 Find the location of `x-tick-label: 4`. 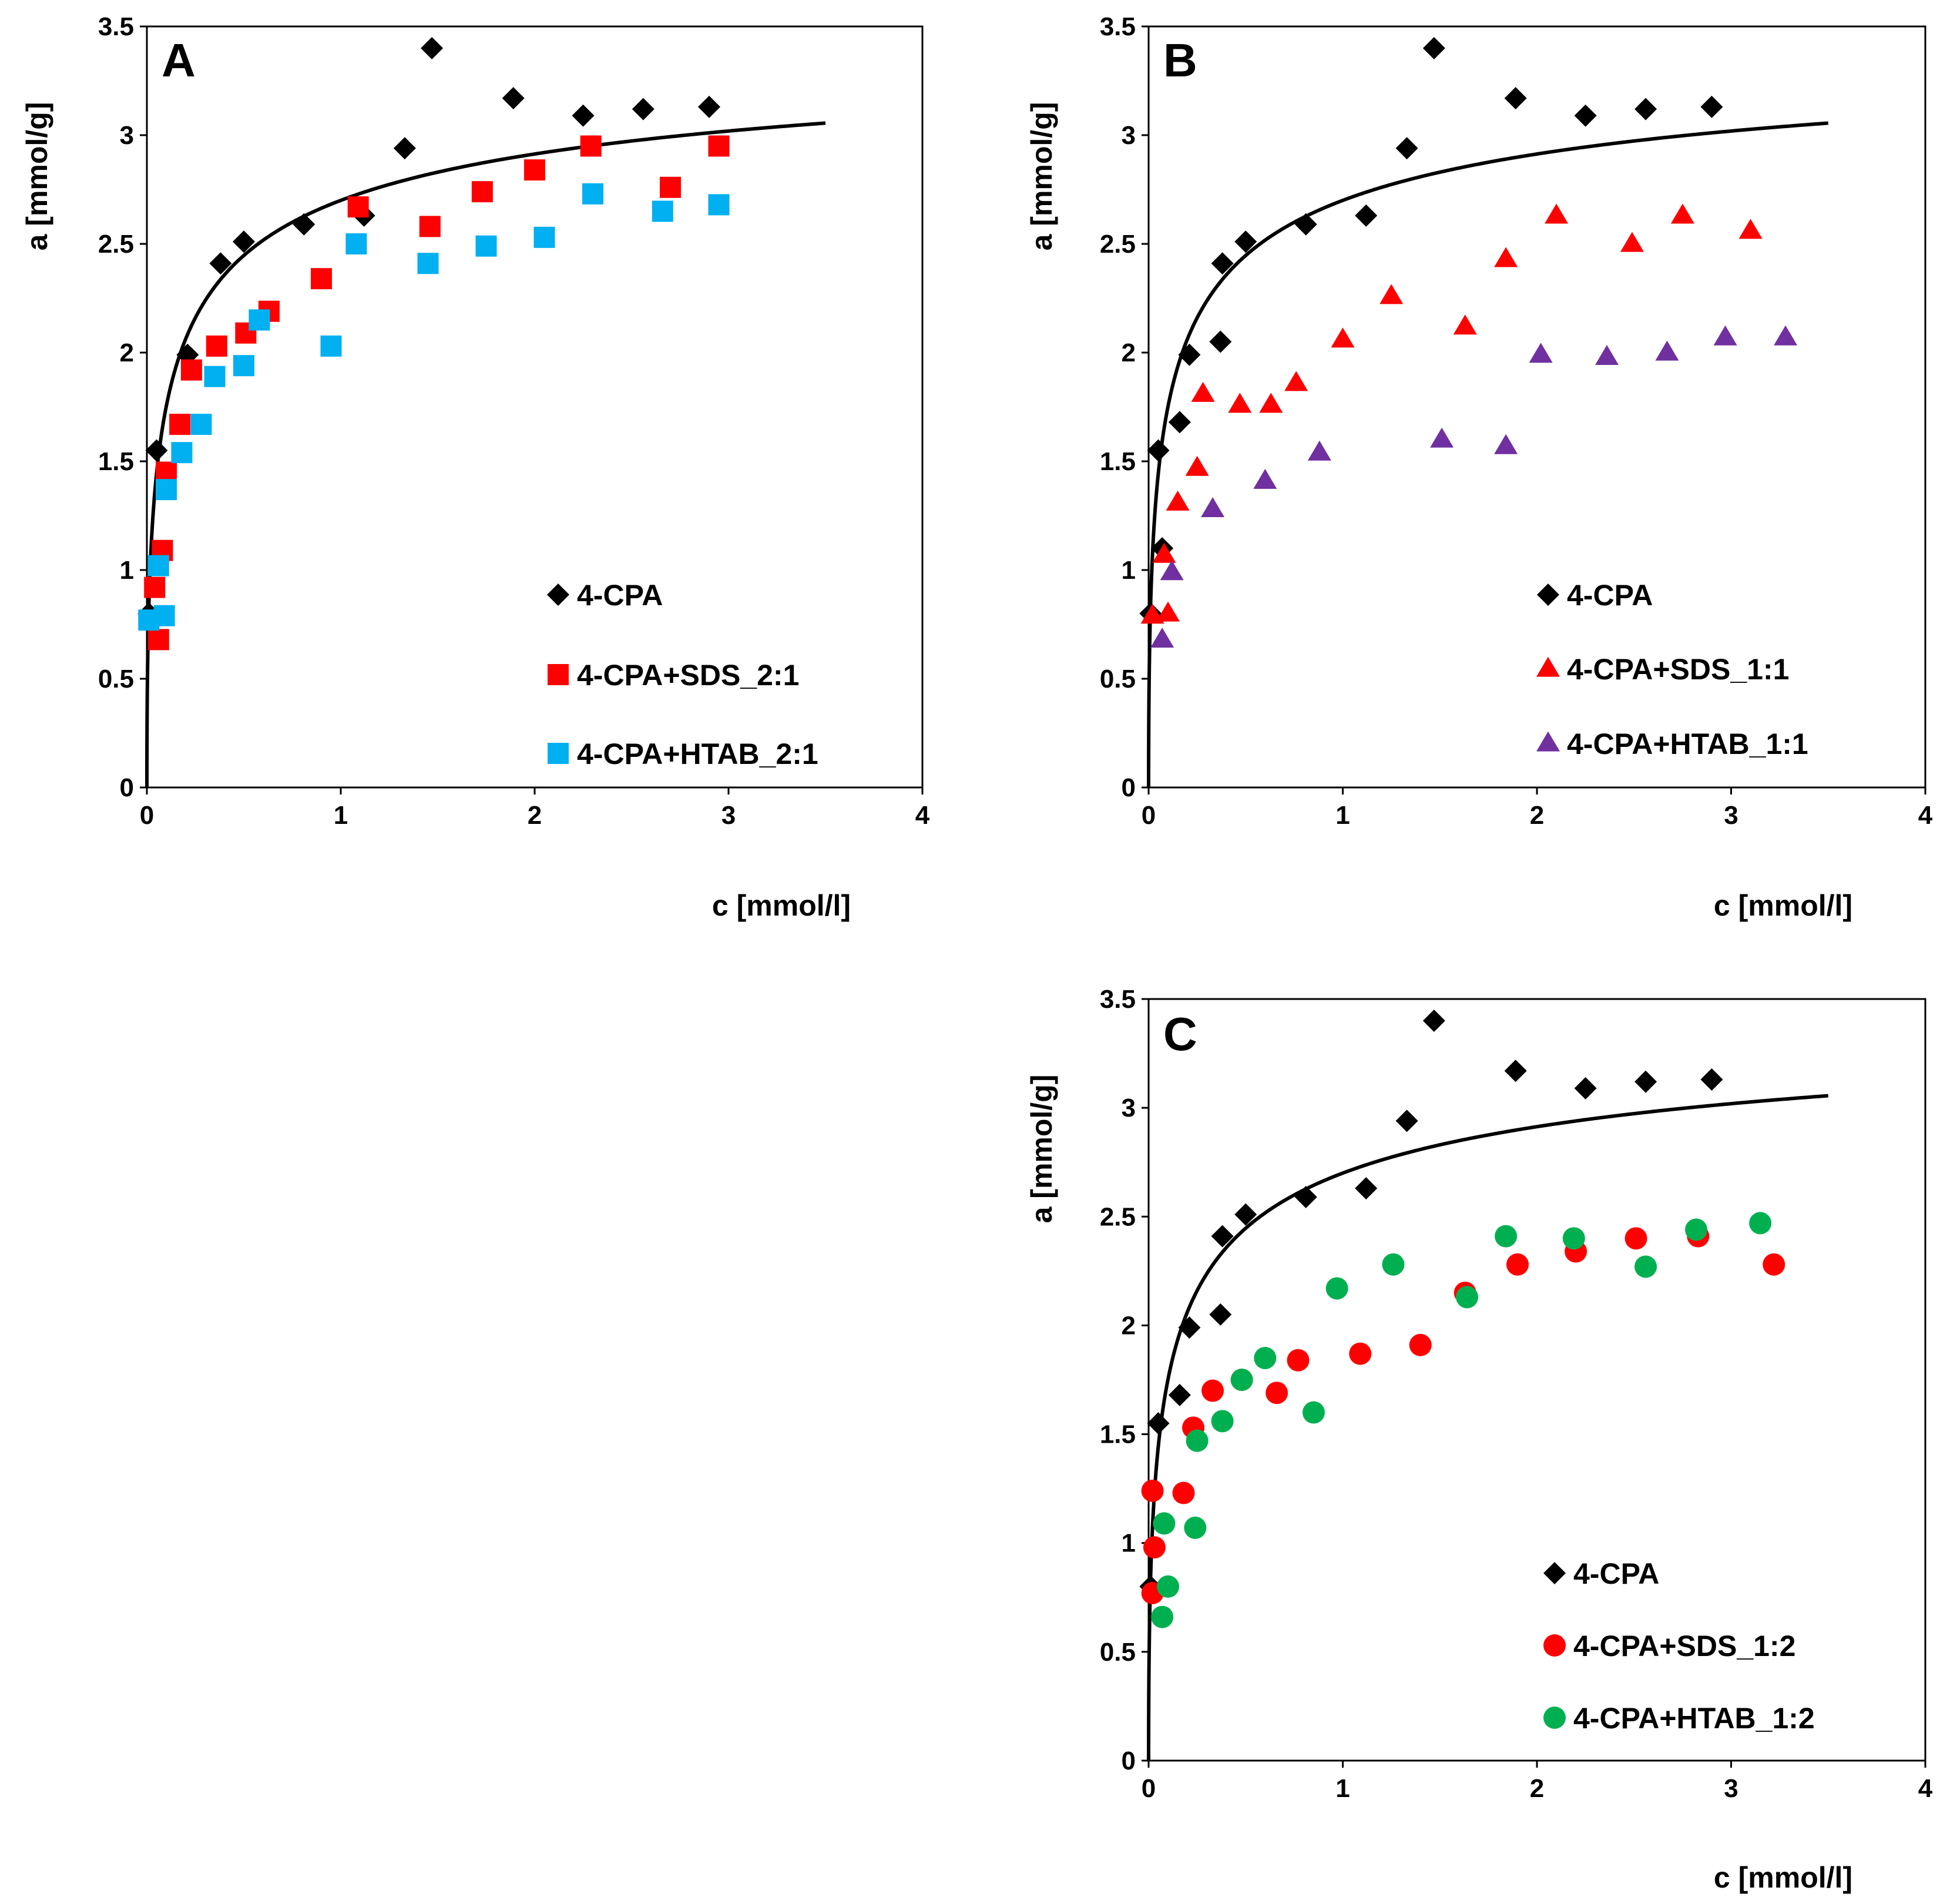

x-tick-label: 4 is located at coordinates (922, 816).